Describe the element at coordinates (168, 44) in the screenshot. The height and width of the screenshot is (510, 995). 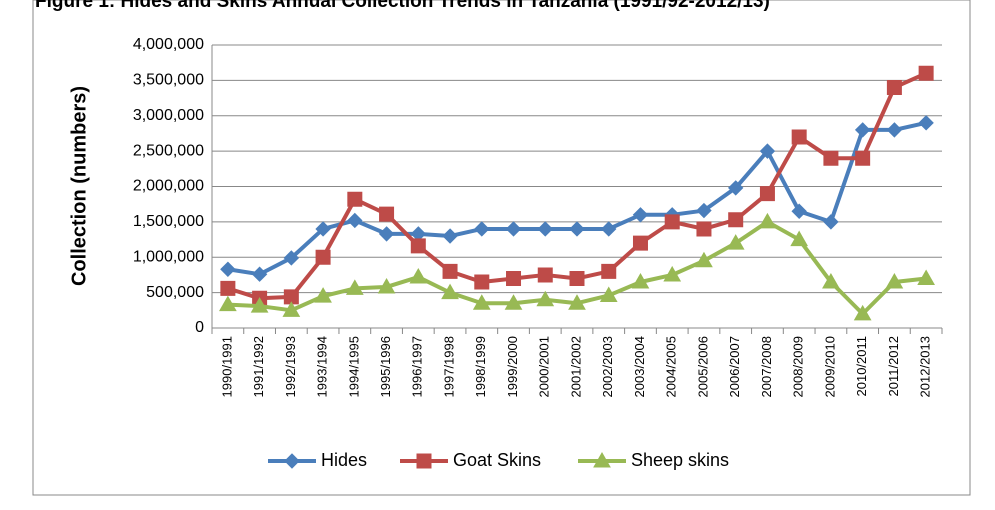
I see `y-tick-label: 4,000,000` at that location.